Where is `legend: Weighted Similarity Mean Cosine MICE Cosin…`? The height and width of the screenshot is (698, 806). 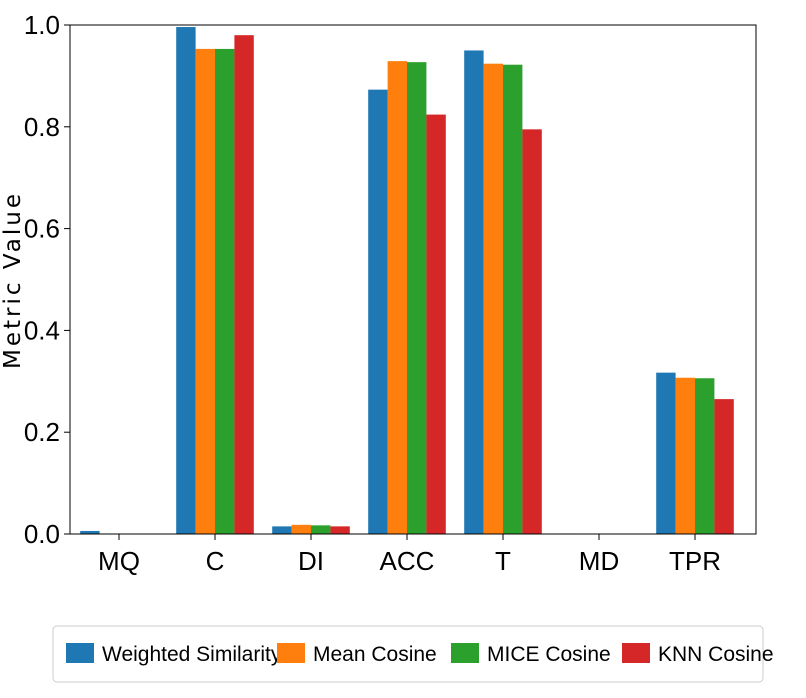
legend: Weighted Similarity Mean Cosine MICE Cosin… is located at coordinates (413, 654).